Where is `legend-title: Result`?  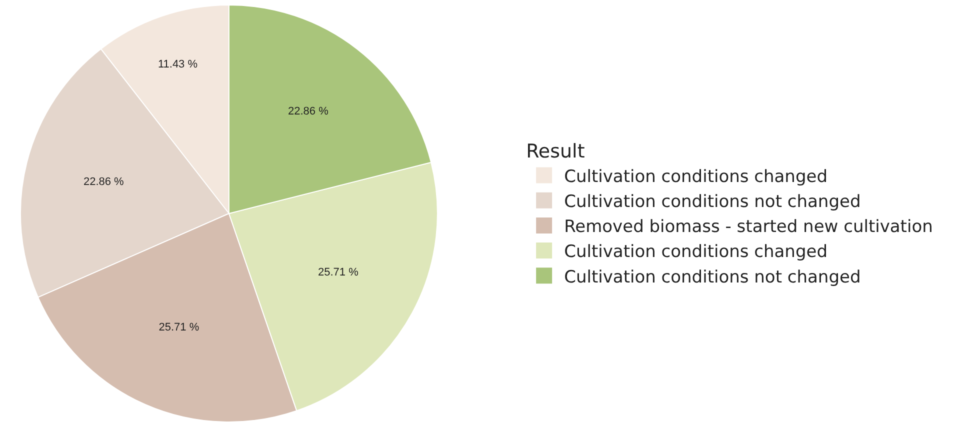 legend-title: Result is located at coordinates (555, 151).